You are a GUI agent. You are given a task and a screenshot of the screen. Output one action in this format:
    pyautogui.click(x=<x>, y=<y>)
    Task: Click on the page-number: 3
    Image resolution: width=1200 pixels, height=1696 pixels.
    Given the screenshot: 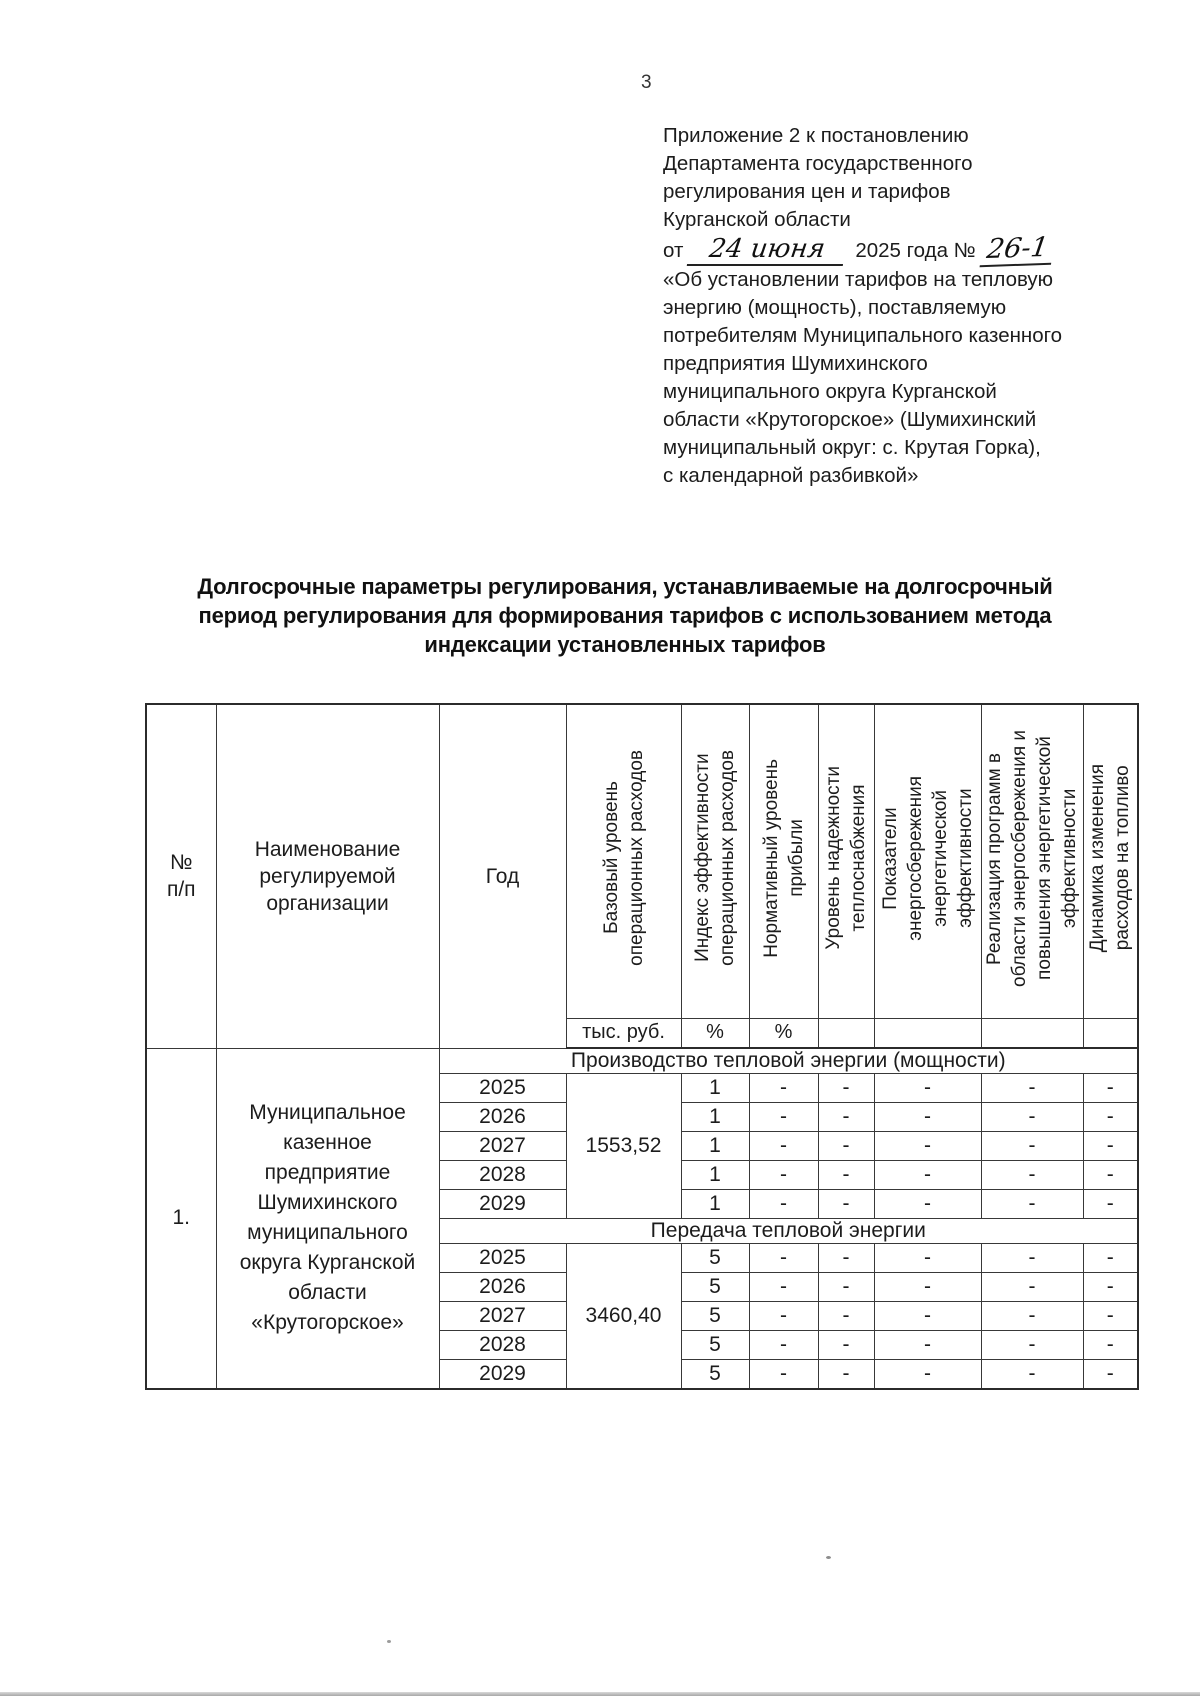 What is the action you would take?
    pyautogui.click(x=646, y=82)
    